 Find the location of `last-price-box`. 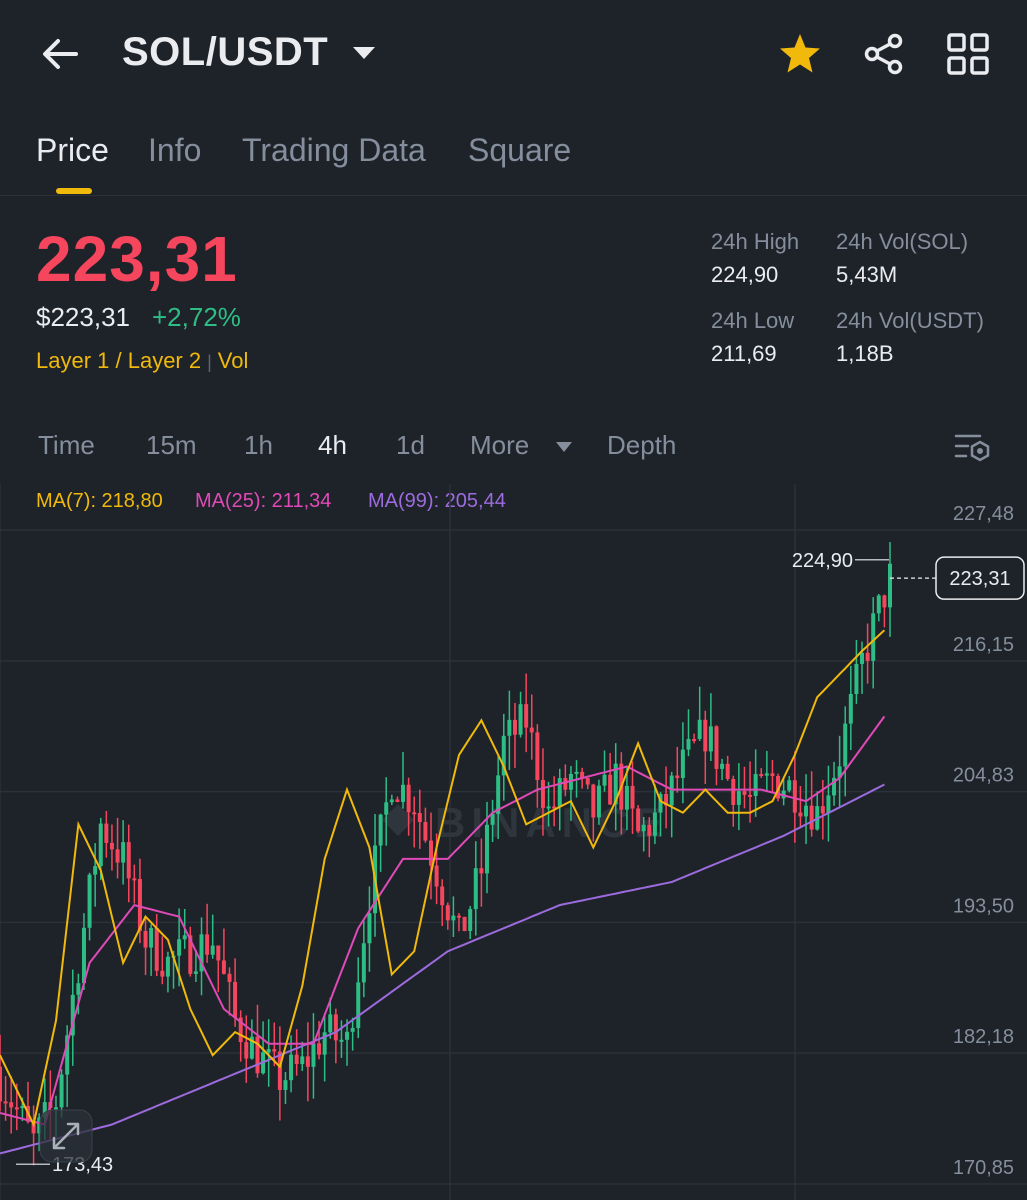

last-price-box is located at coordinates (980, 578).